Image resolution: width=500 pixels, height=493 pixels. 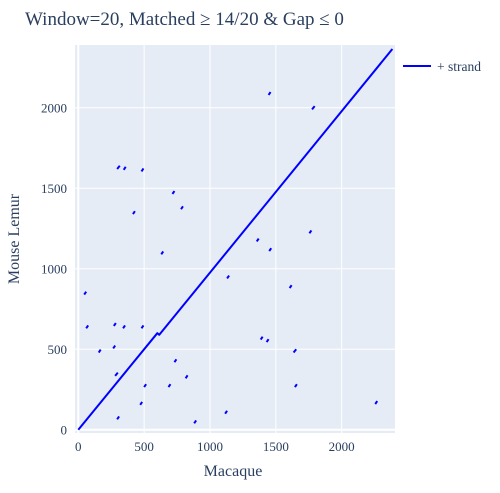 What do you see at coordinates (14, 238) in the screenshot?
I see `y-axis-title: Mouse Lemur` at bounding box center [14, 238].